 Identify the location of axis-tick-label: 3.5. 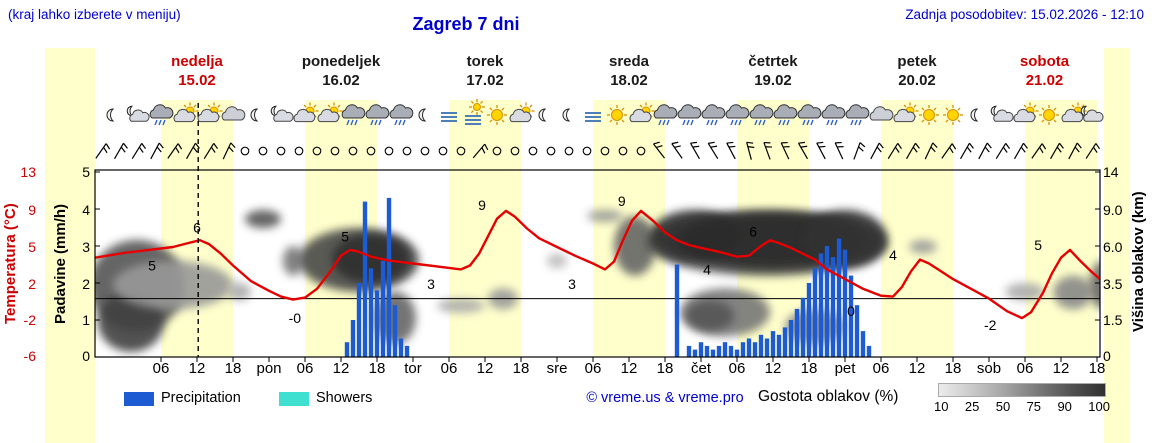
(1113, 283).